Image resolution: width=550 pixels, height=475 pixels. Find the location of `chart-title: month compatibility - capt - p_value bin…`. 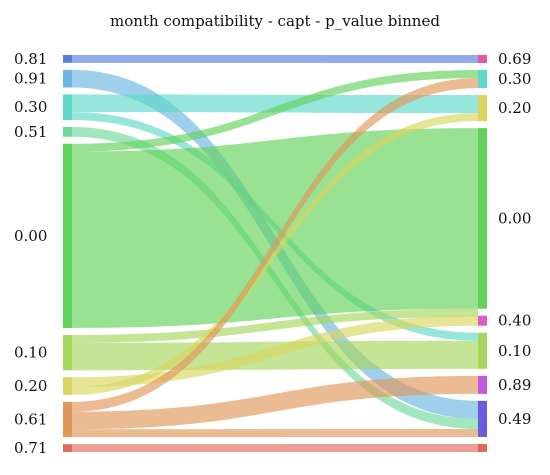

chart-title: month compatibility - capt - p_value bin… is located at coordinates (275, 21).